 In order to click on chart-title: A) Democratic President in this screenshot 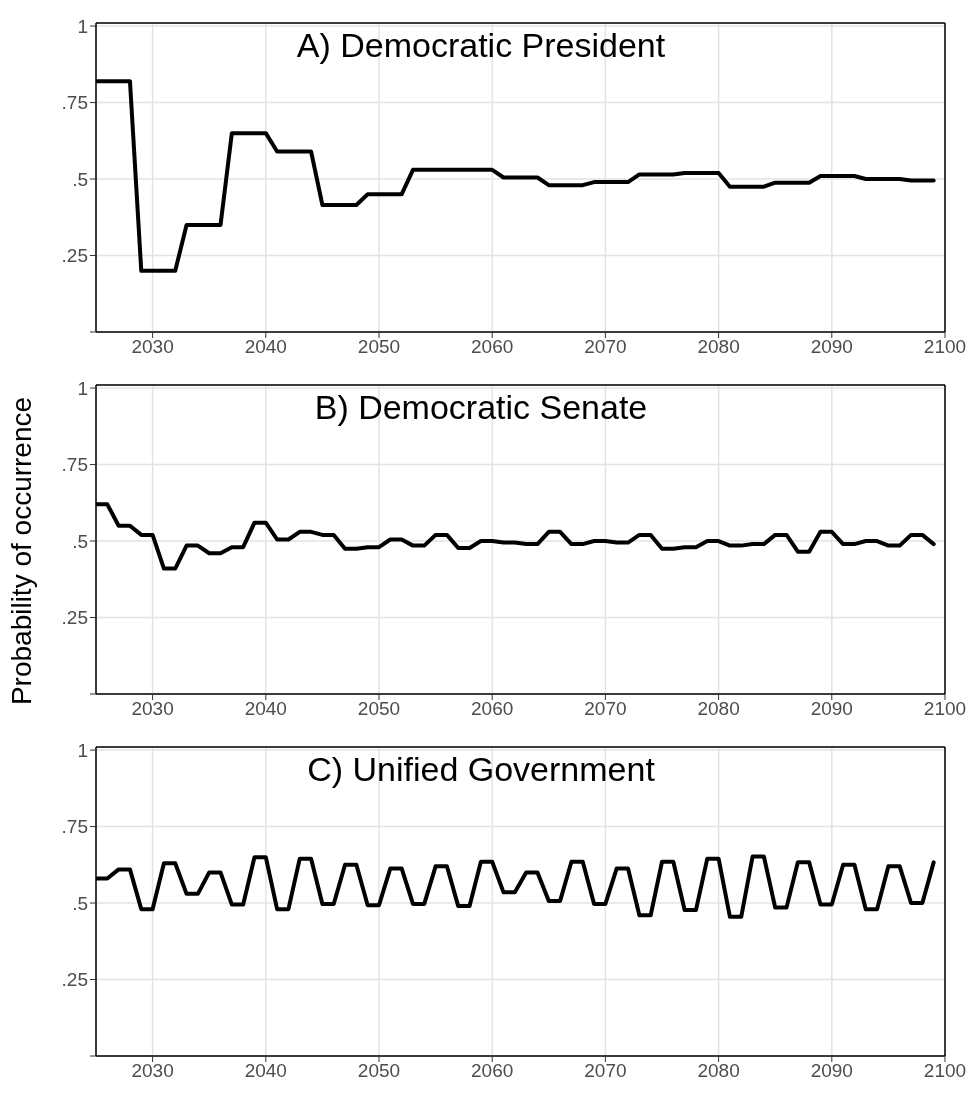, I will do `click(481, 45)`.